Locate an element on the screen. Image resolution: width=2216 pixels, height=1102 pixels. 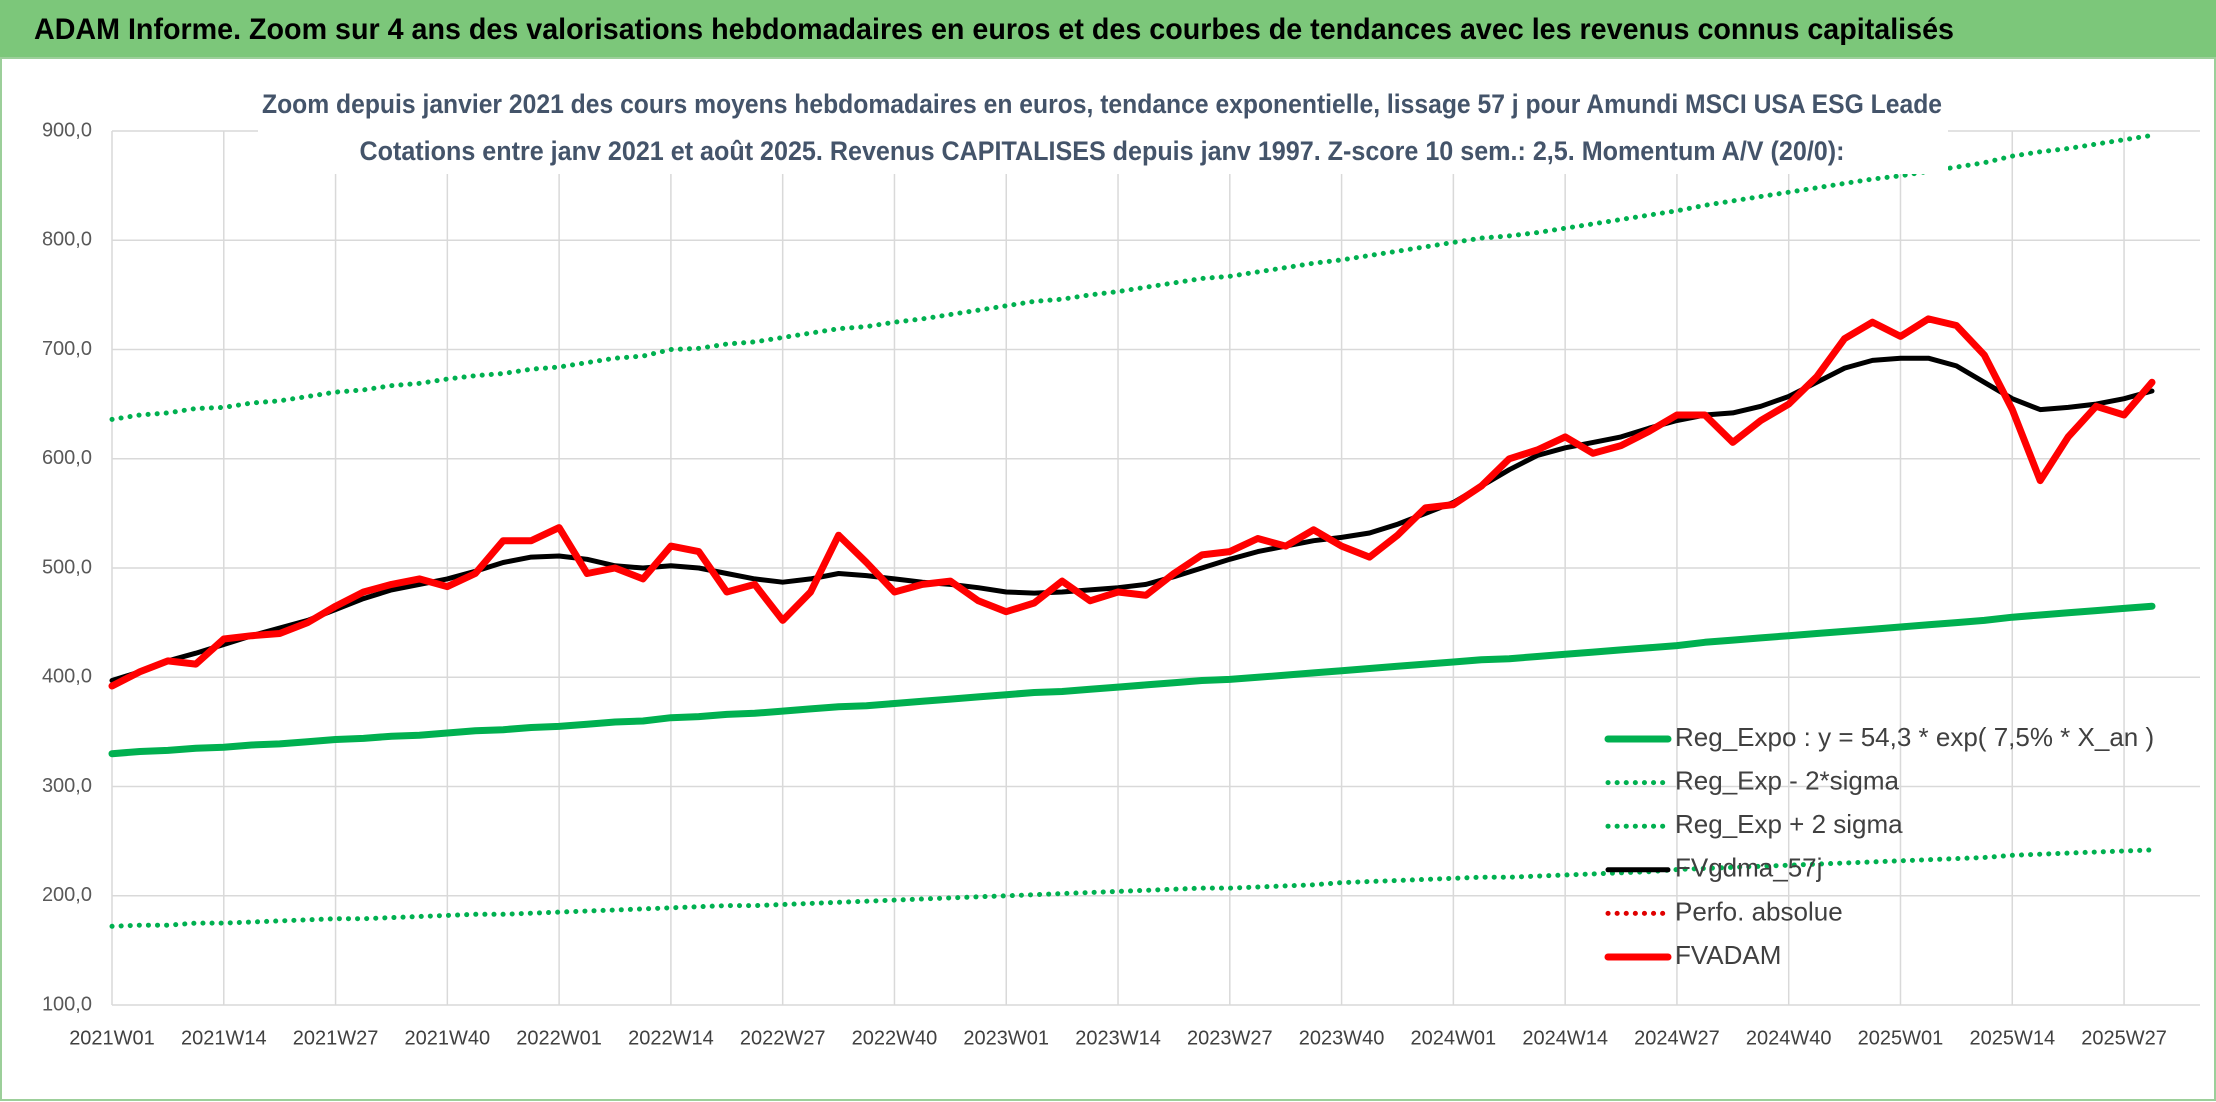
y-tick-label: 200,0 is located at coordinates (67, 895).